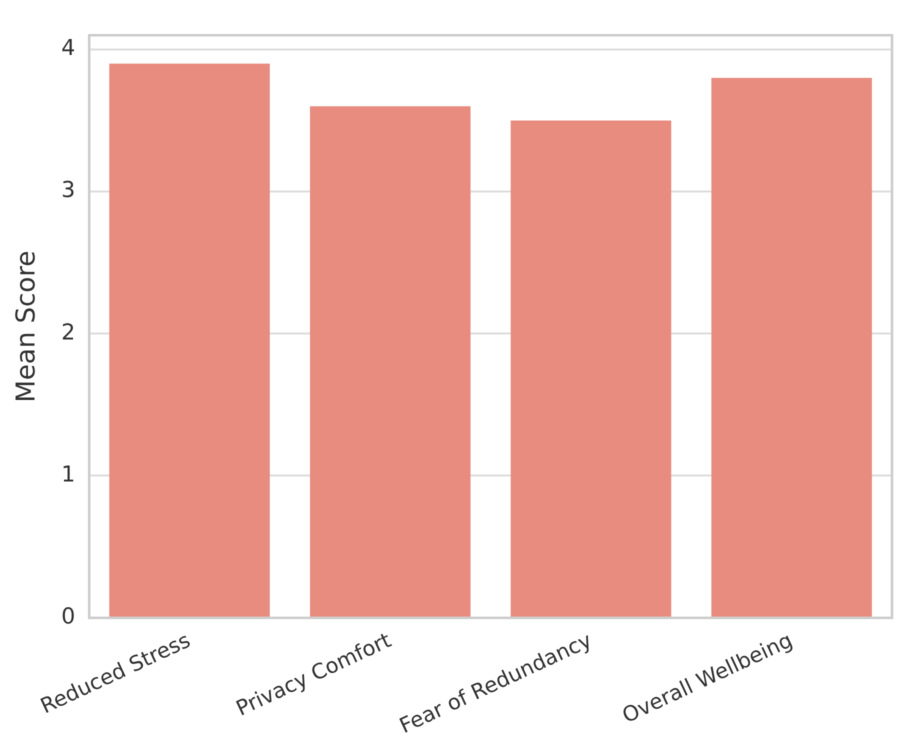  What do you see at coordinates (68, 191) in the screenshot?
I see `y-tick-label: 3` at bounding box center [68, 191].